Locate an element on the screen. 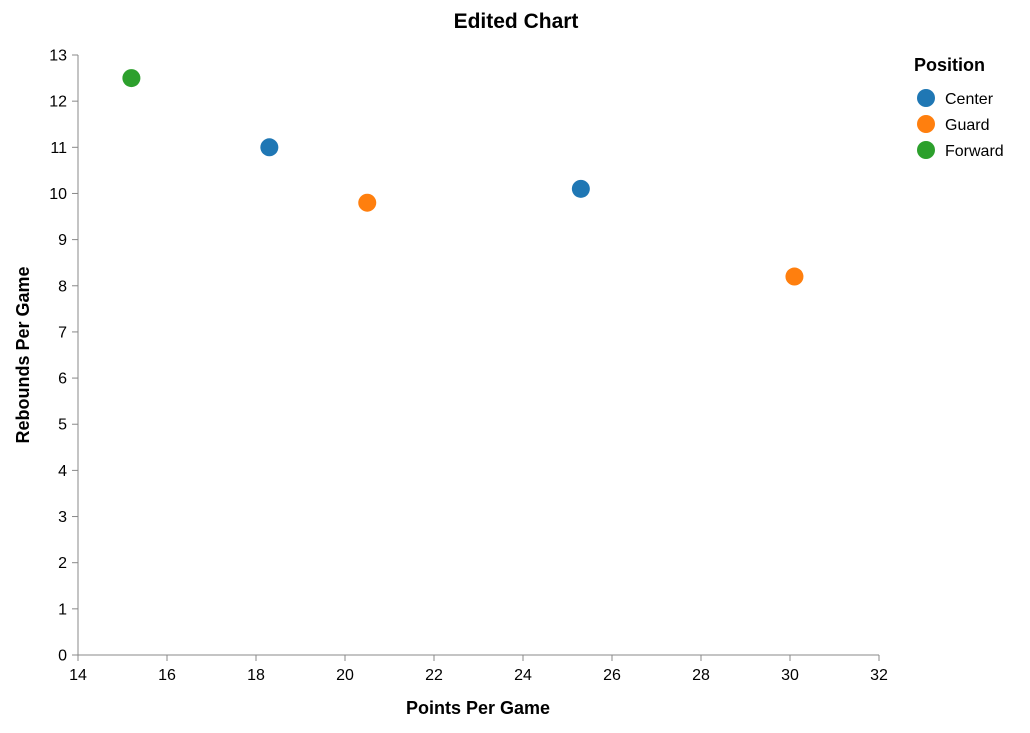 The height and width of the screenshot is (733, 1030). legend-swatch-forward is located at coordinates (926, 150).